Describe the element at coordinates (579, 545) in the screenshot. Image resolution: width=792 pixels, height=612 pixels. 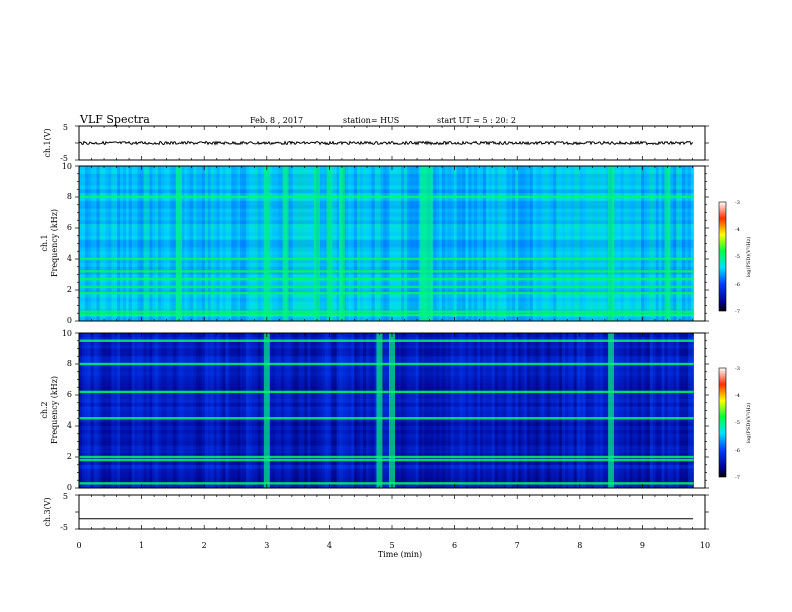
I see `x-tick-label-8: 8` at that location.